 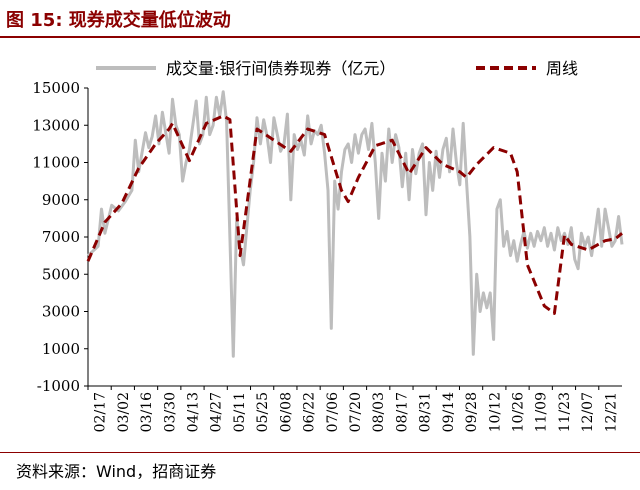 What do you see at coordinates (562, 68) in the screenshot?
I see `legend-label-weekly: 周线` at bounding box center [562, 68].